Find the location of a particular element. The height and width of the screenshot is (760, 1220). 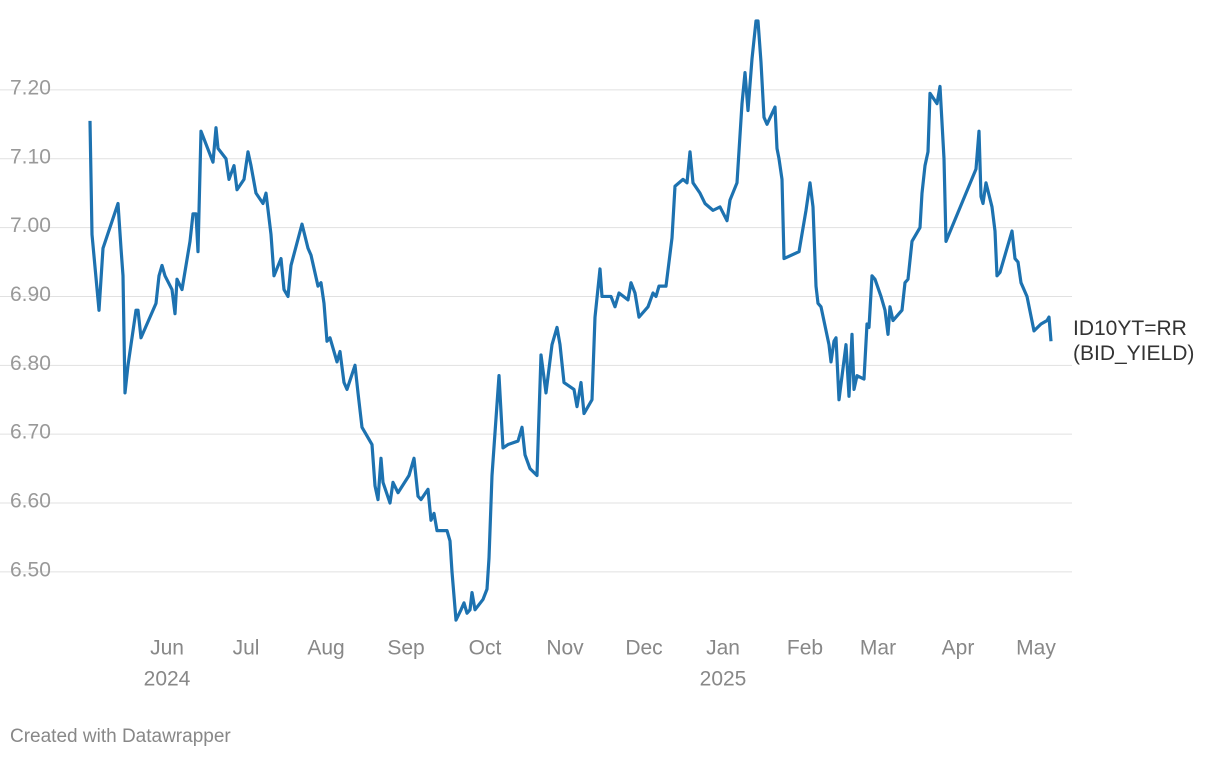

x-tick-label: Feb is located at coordinates (805, 648).